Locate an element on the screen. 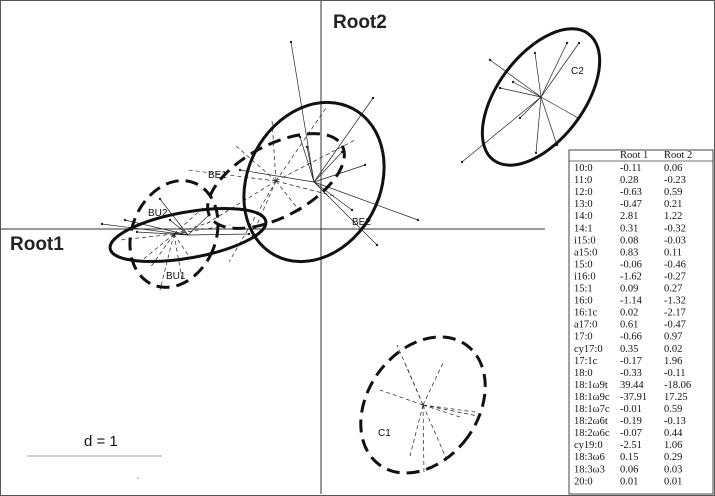  group-label-bu1: BU1 is located at coordinates (176, 276).